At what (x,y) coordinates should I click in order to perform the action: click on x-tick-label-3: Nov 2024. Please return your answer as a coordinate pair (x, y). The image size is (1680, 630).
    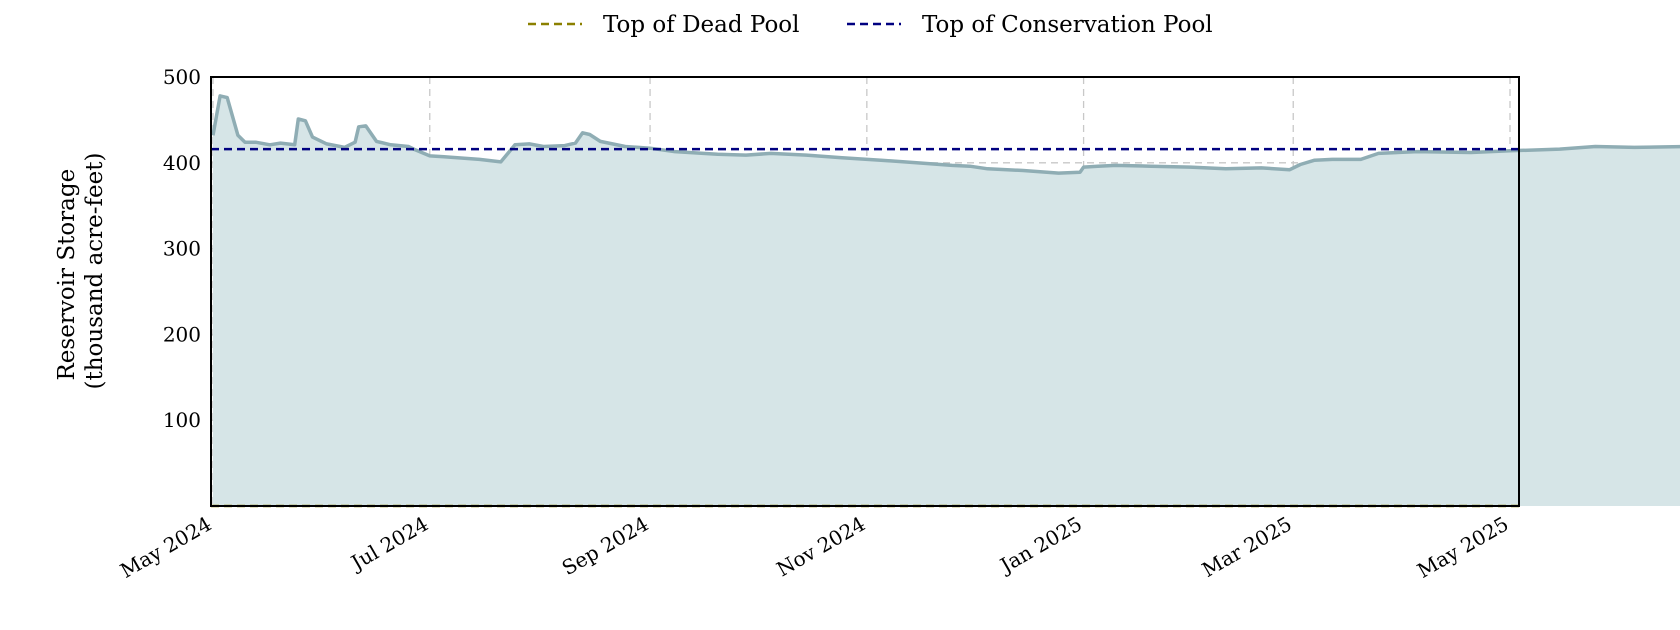
    Looking at the image, I should click on (820, 547).